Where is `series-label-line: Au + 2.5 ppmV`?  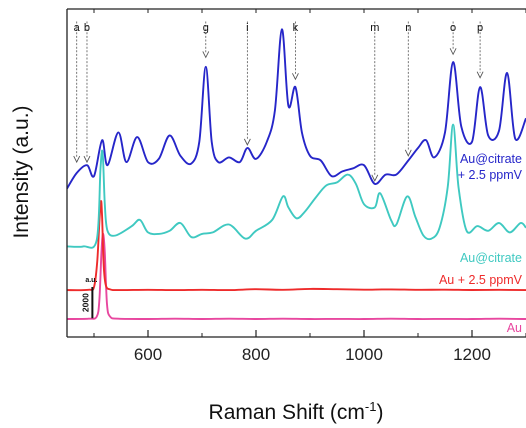
series-label-line: Au + 2.5 ppmV is located at coordinates (481, 280).